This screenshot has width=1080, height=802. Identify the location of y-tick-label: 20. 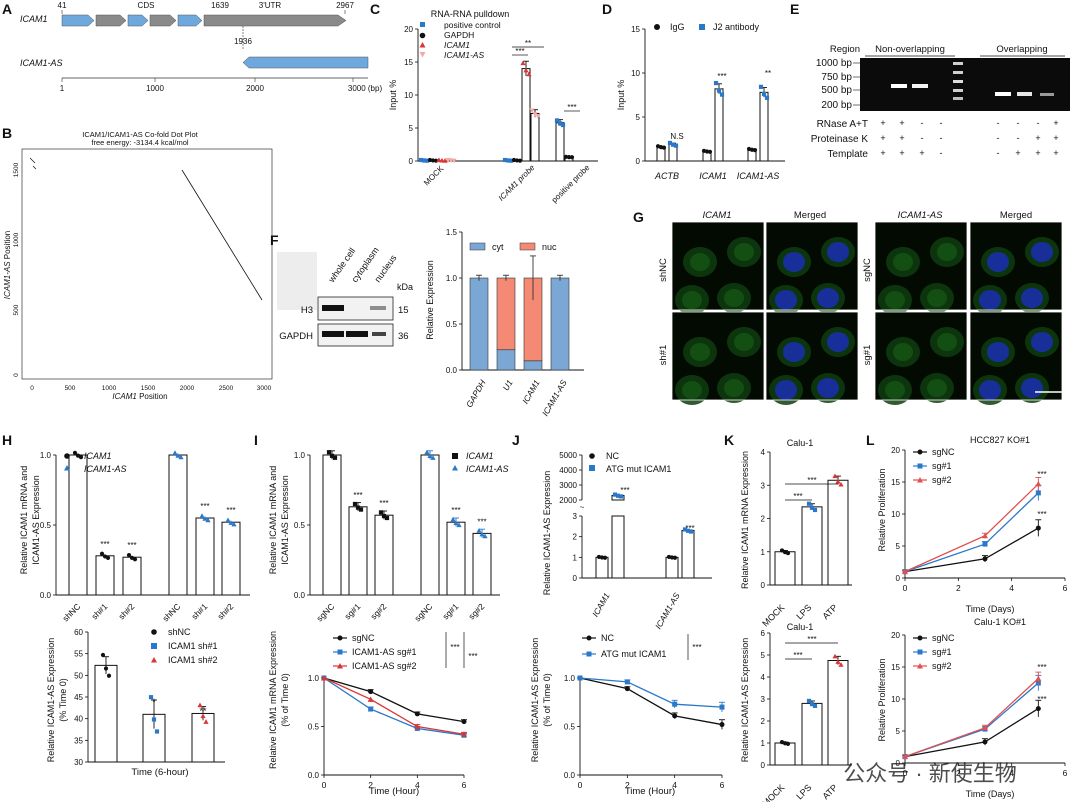
(895, 450).